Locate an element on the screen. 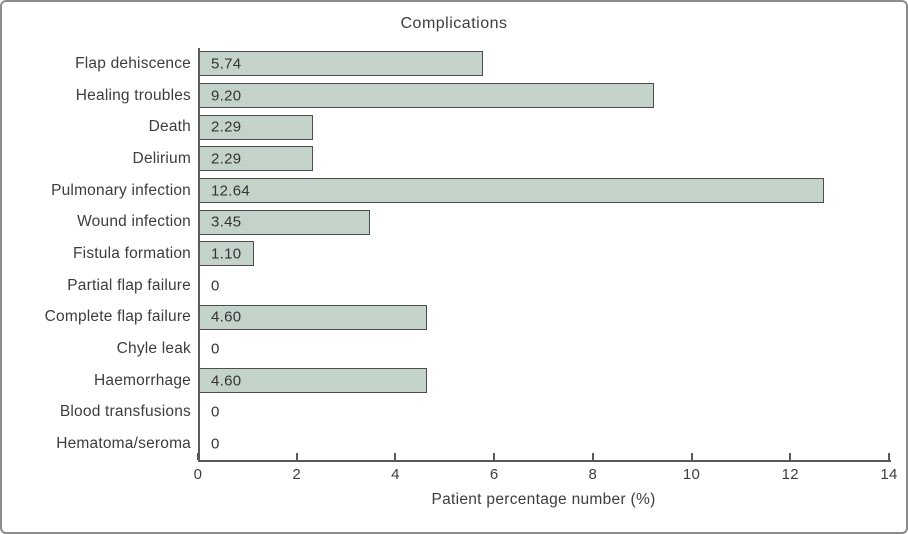 This screenshot has height=534, width=908. bar-row: 1.10 is located at coordinates (545, 254).